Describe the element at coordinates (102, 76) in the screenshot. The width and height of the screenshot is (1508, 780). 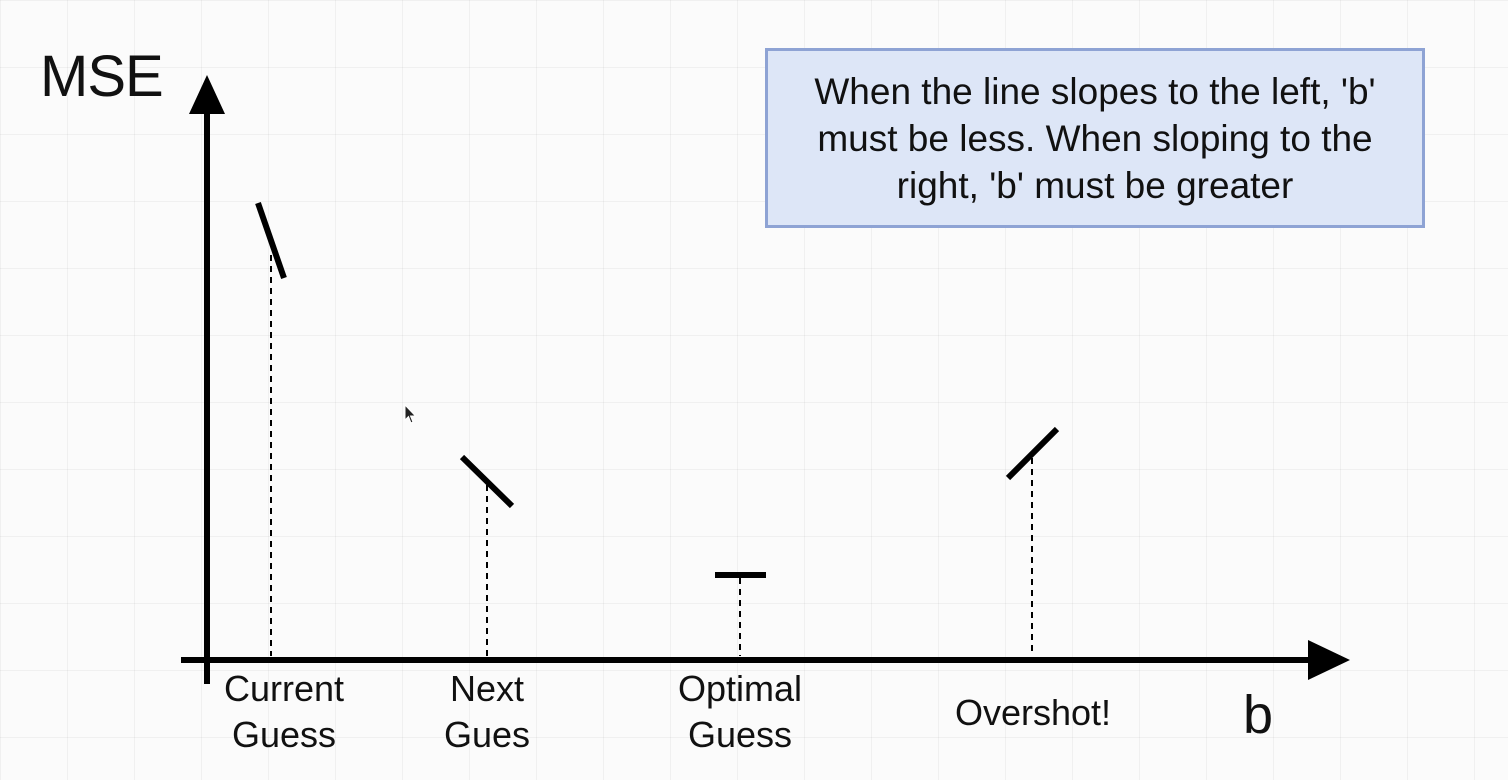
I see `y-axis-title: MSE` at that location.